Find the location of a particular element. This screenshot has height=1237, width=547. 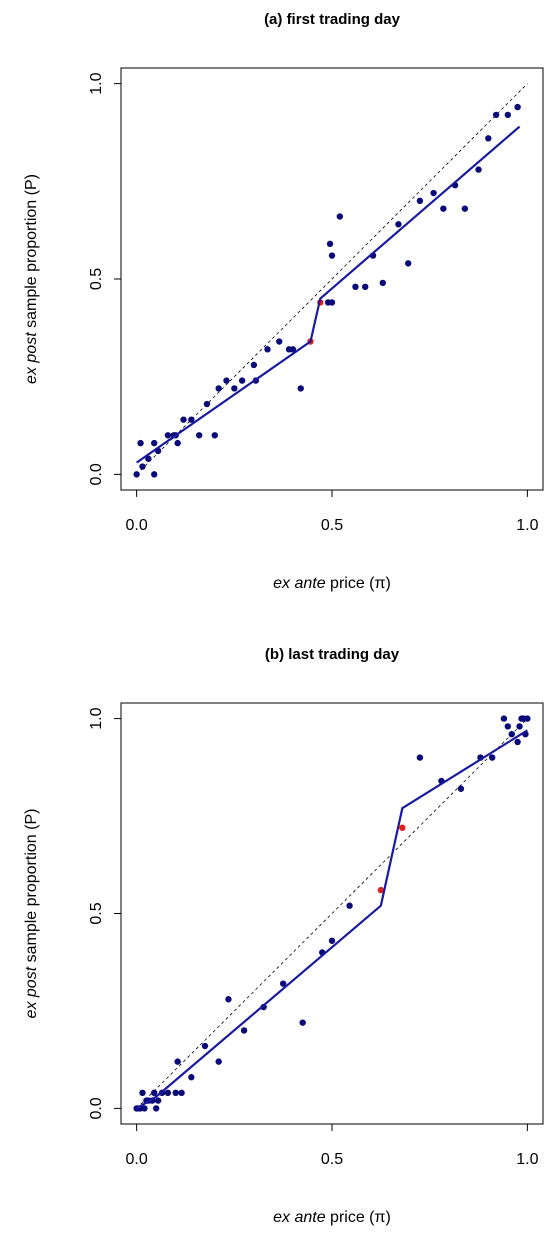

chart-title: (b) last trading day is located at coordinates (332, 654).